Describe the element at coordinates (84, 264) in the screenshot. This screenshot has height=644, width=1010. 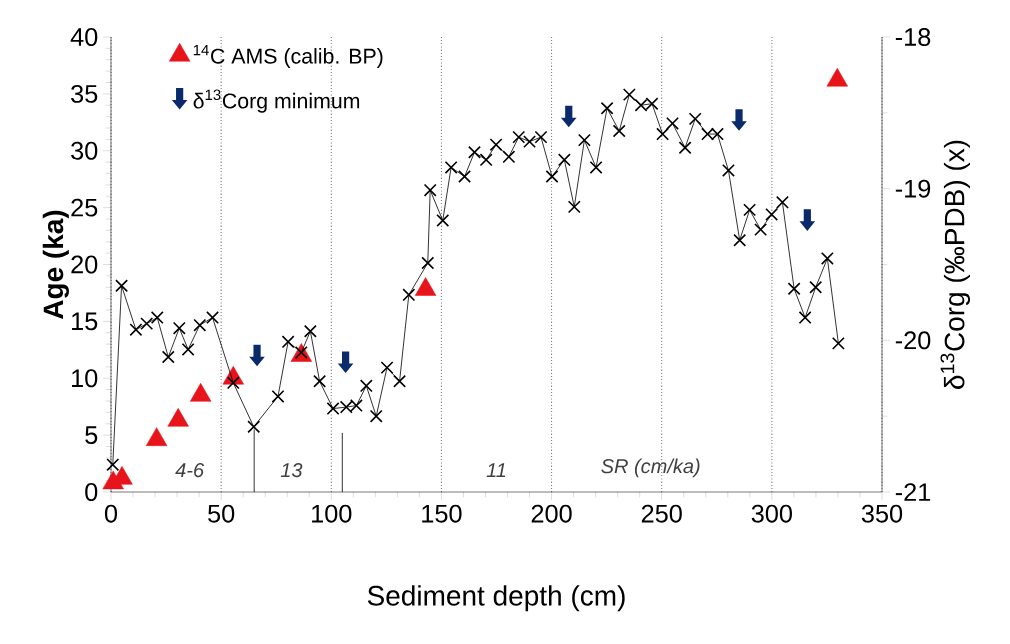
I see `y-tick-label: 20` at that location.